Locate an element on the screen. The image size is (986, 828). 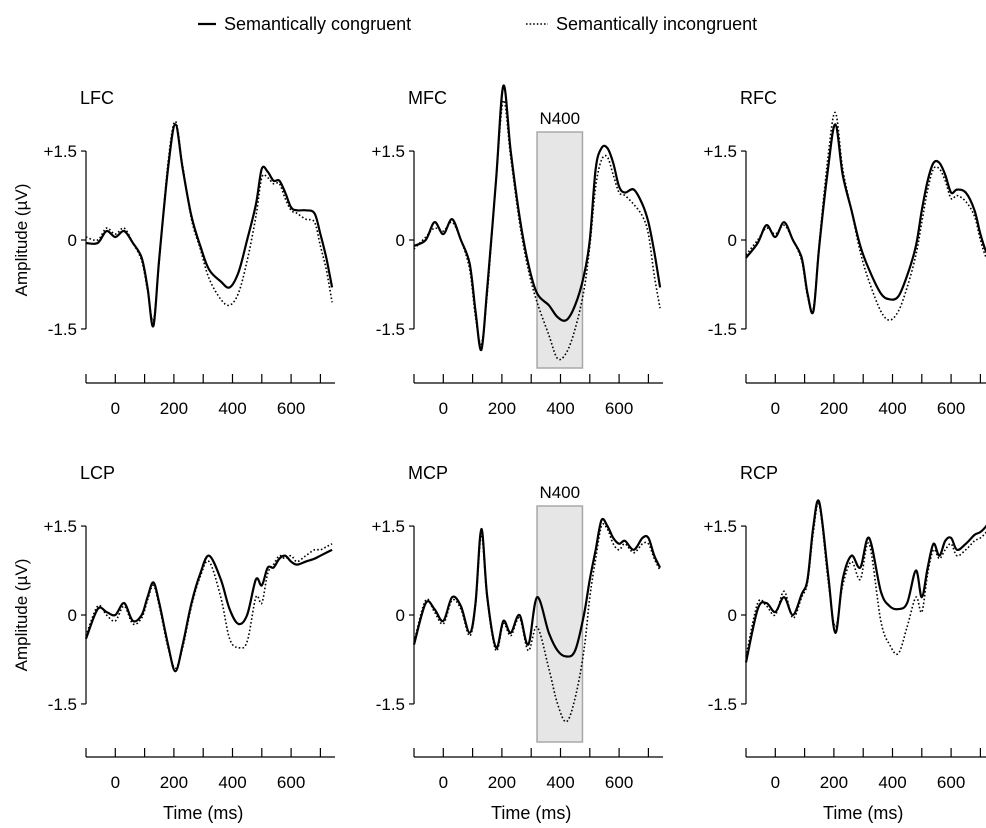
panel-rcp: RCP +1.5 0 -1.5 0 200 400 600 Time (ms) is located at coordinates (844, 643).